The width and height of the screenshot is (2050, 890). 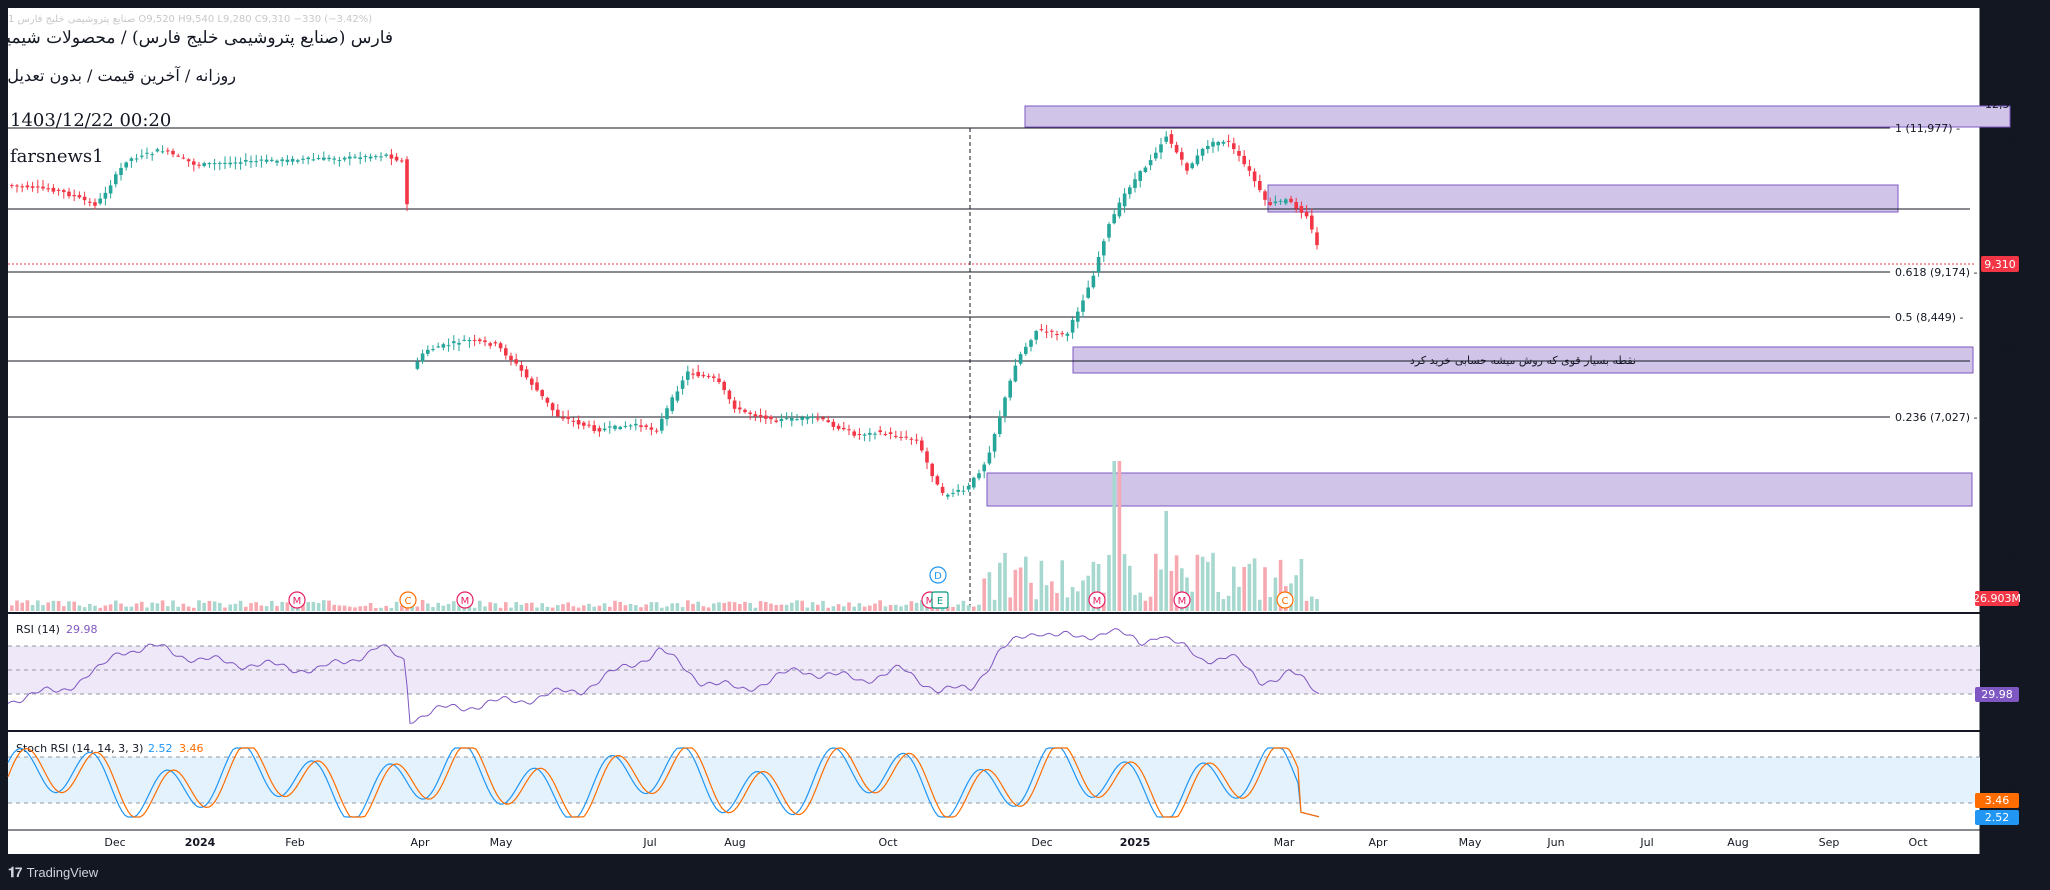 What do you see at coordinates (2001, 310) in the screenshot?
I see `price-tick-label: 8,550` at bounding box center [2001, 310].